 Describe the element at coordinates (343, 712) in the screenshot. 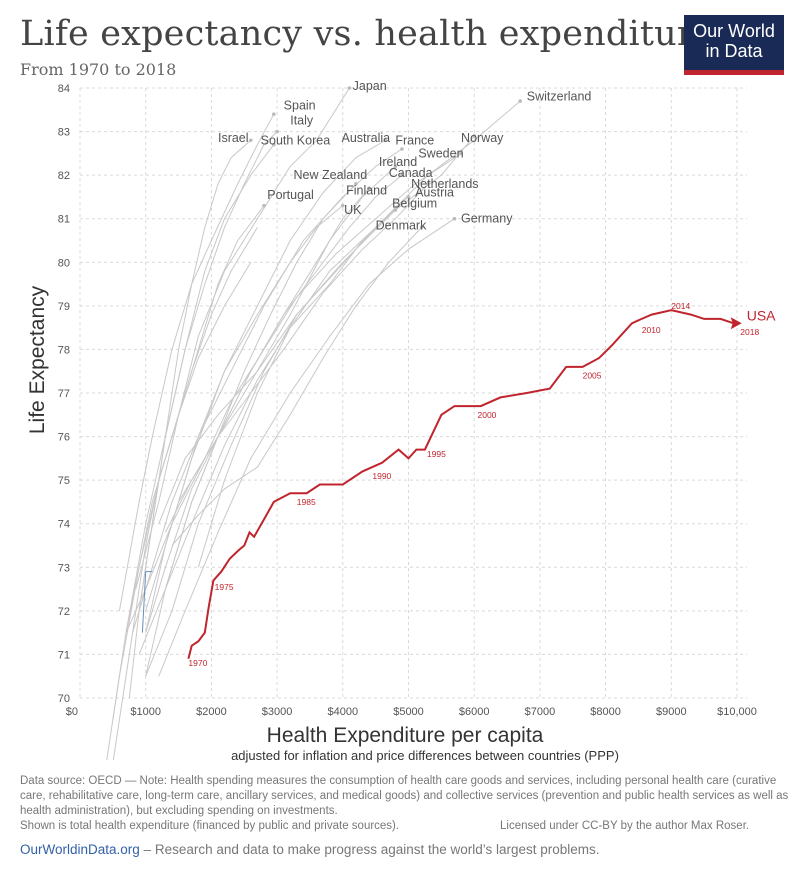

I see `x-tick-label: $4000` at that location.